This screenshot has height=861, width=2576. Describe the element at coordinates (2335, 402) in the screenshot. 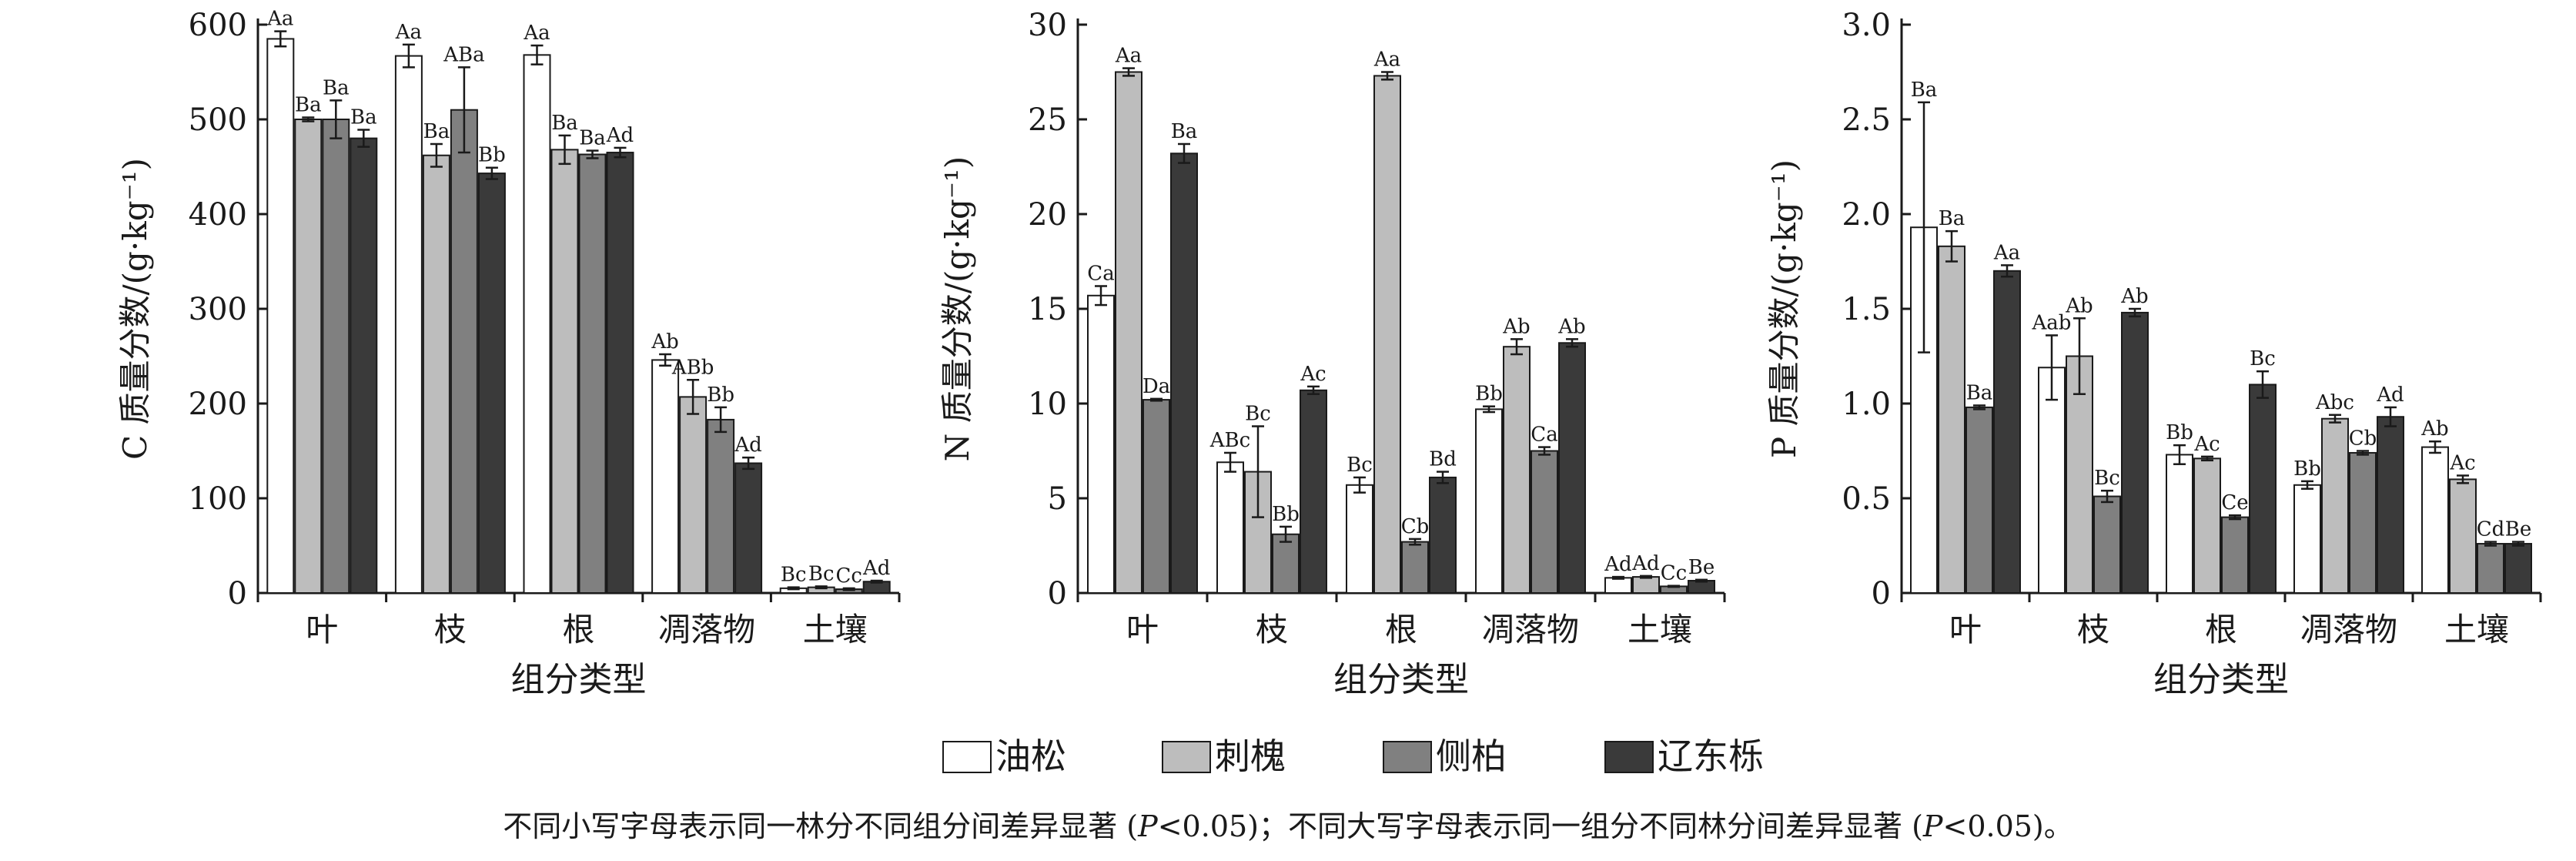

I see `significance-label: Abc` at that location.